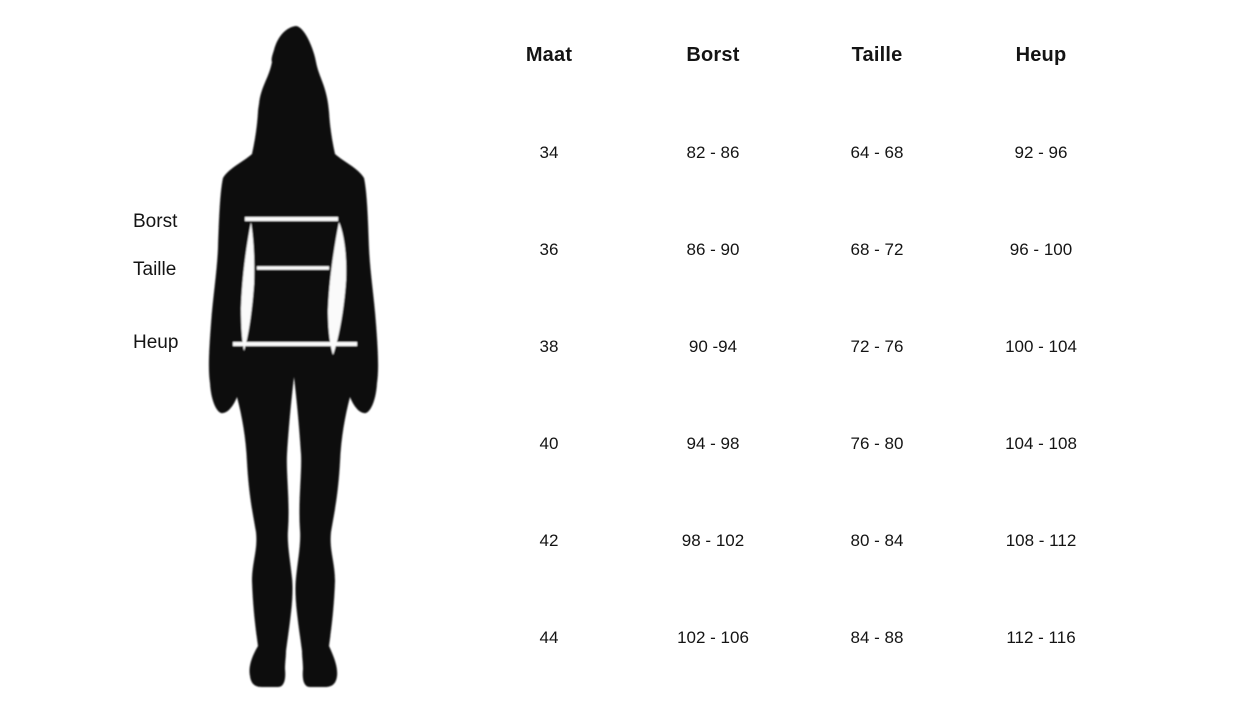 Image resolution: width=1250 pixels, height=705 pixels. I want to click on size-value: 34, so click(549, 152).